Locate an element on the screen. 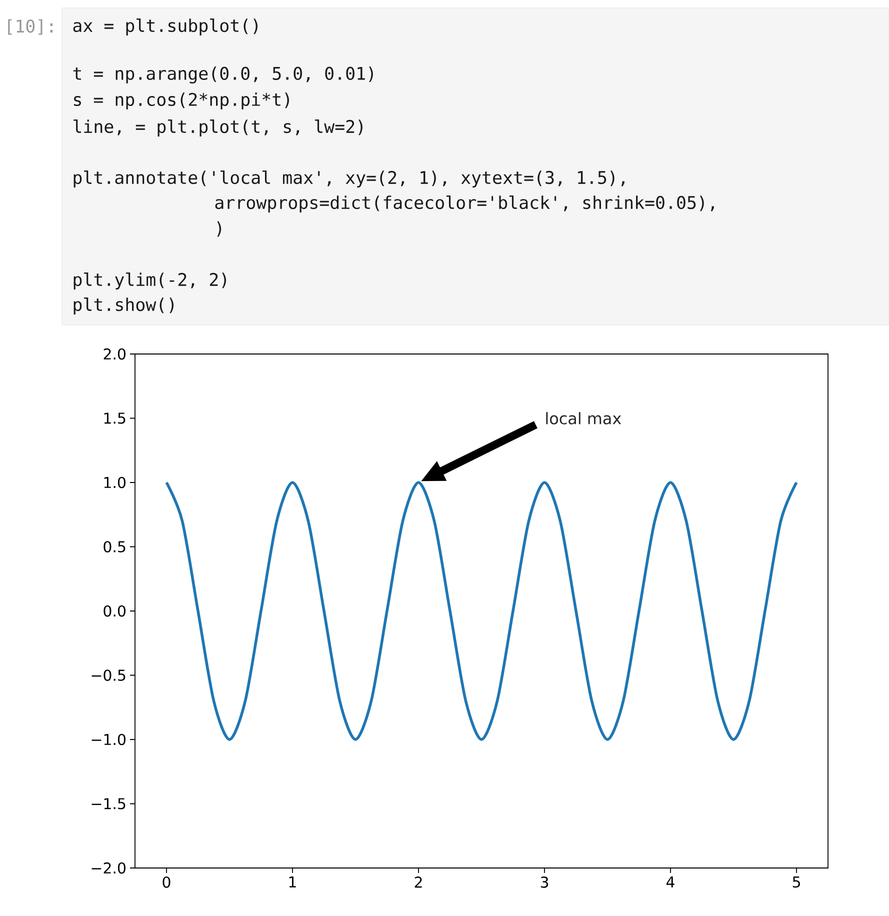 Image resolution: width=889 pixels, height=916 pixels. text: s = np.cos(2*np.pi*t) is located at coordinates (181, 101).